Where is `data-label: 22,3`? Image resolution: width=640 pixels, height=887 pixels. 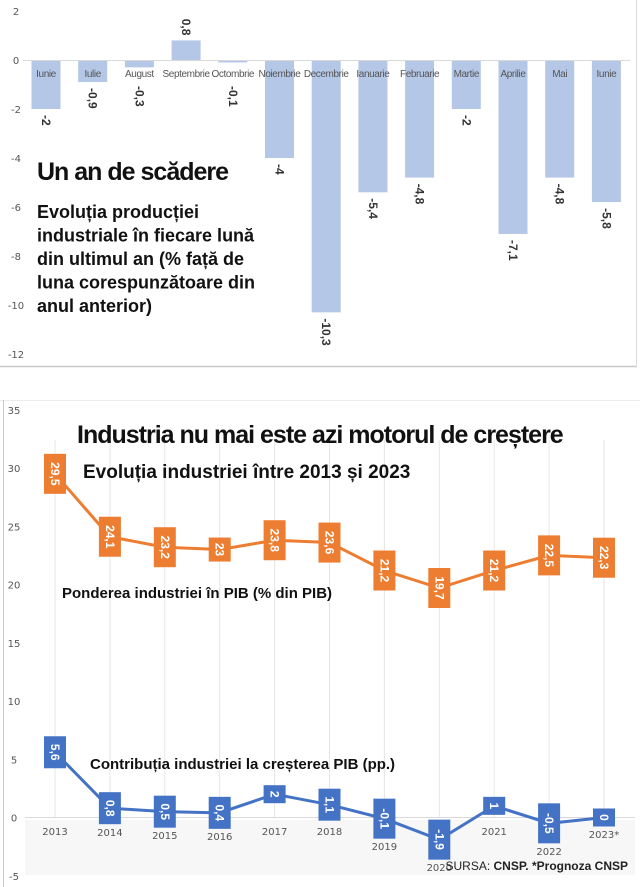 data-label: 22,3 is located at coordinates (604, 558).